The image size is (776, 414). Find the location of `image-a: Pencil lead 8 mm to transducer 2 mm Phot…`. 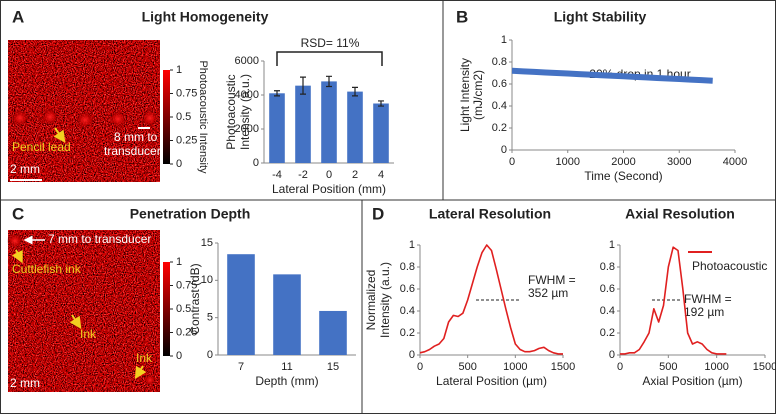

image-a: Pencil lead 8 mm to transducer 2 mm Phot… is located at coordinates (108, 111).